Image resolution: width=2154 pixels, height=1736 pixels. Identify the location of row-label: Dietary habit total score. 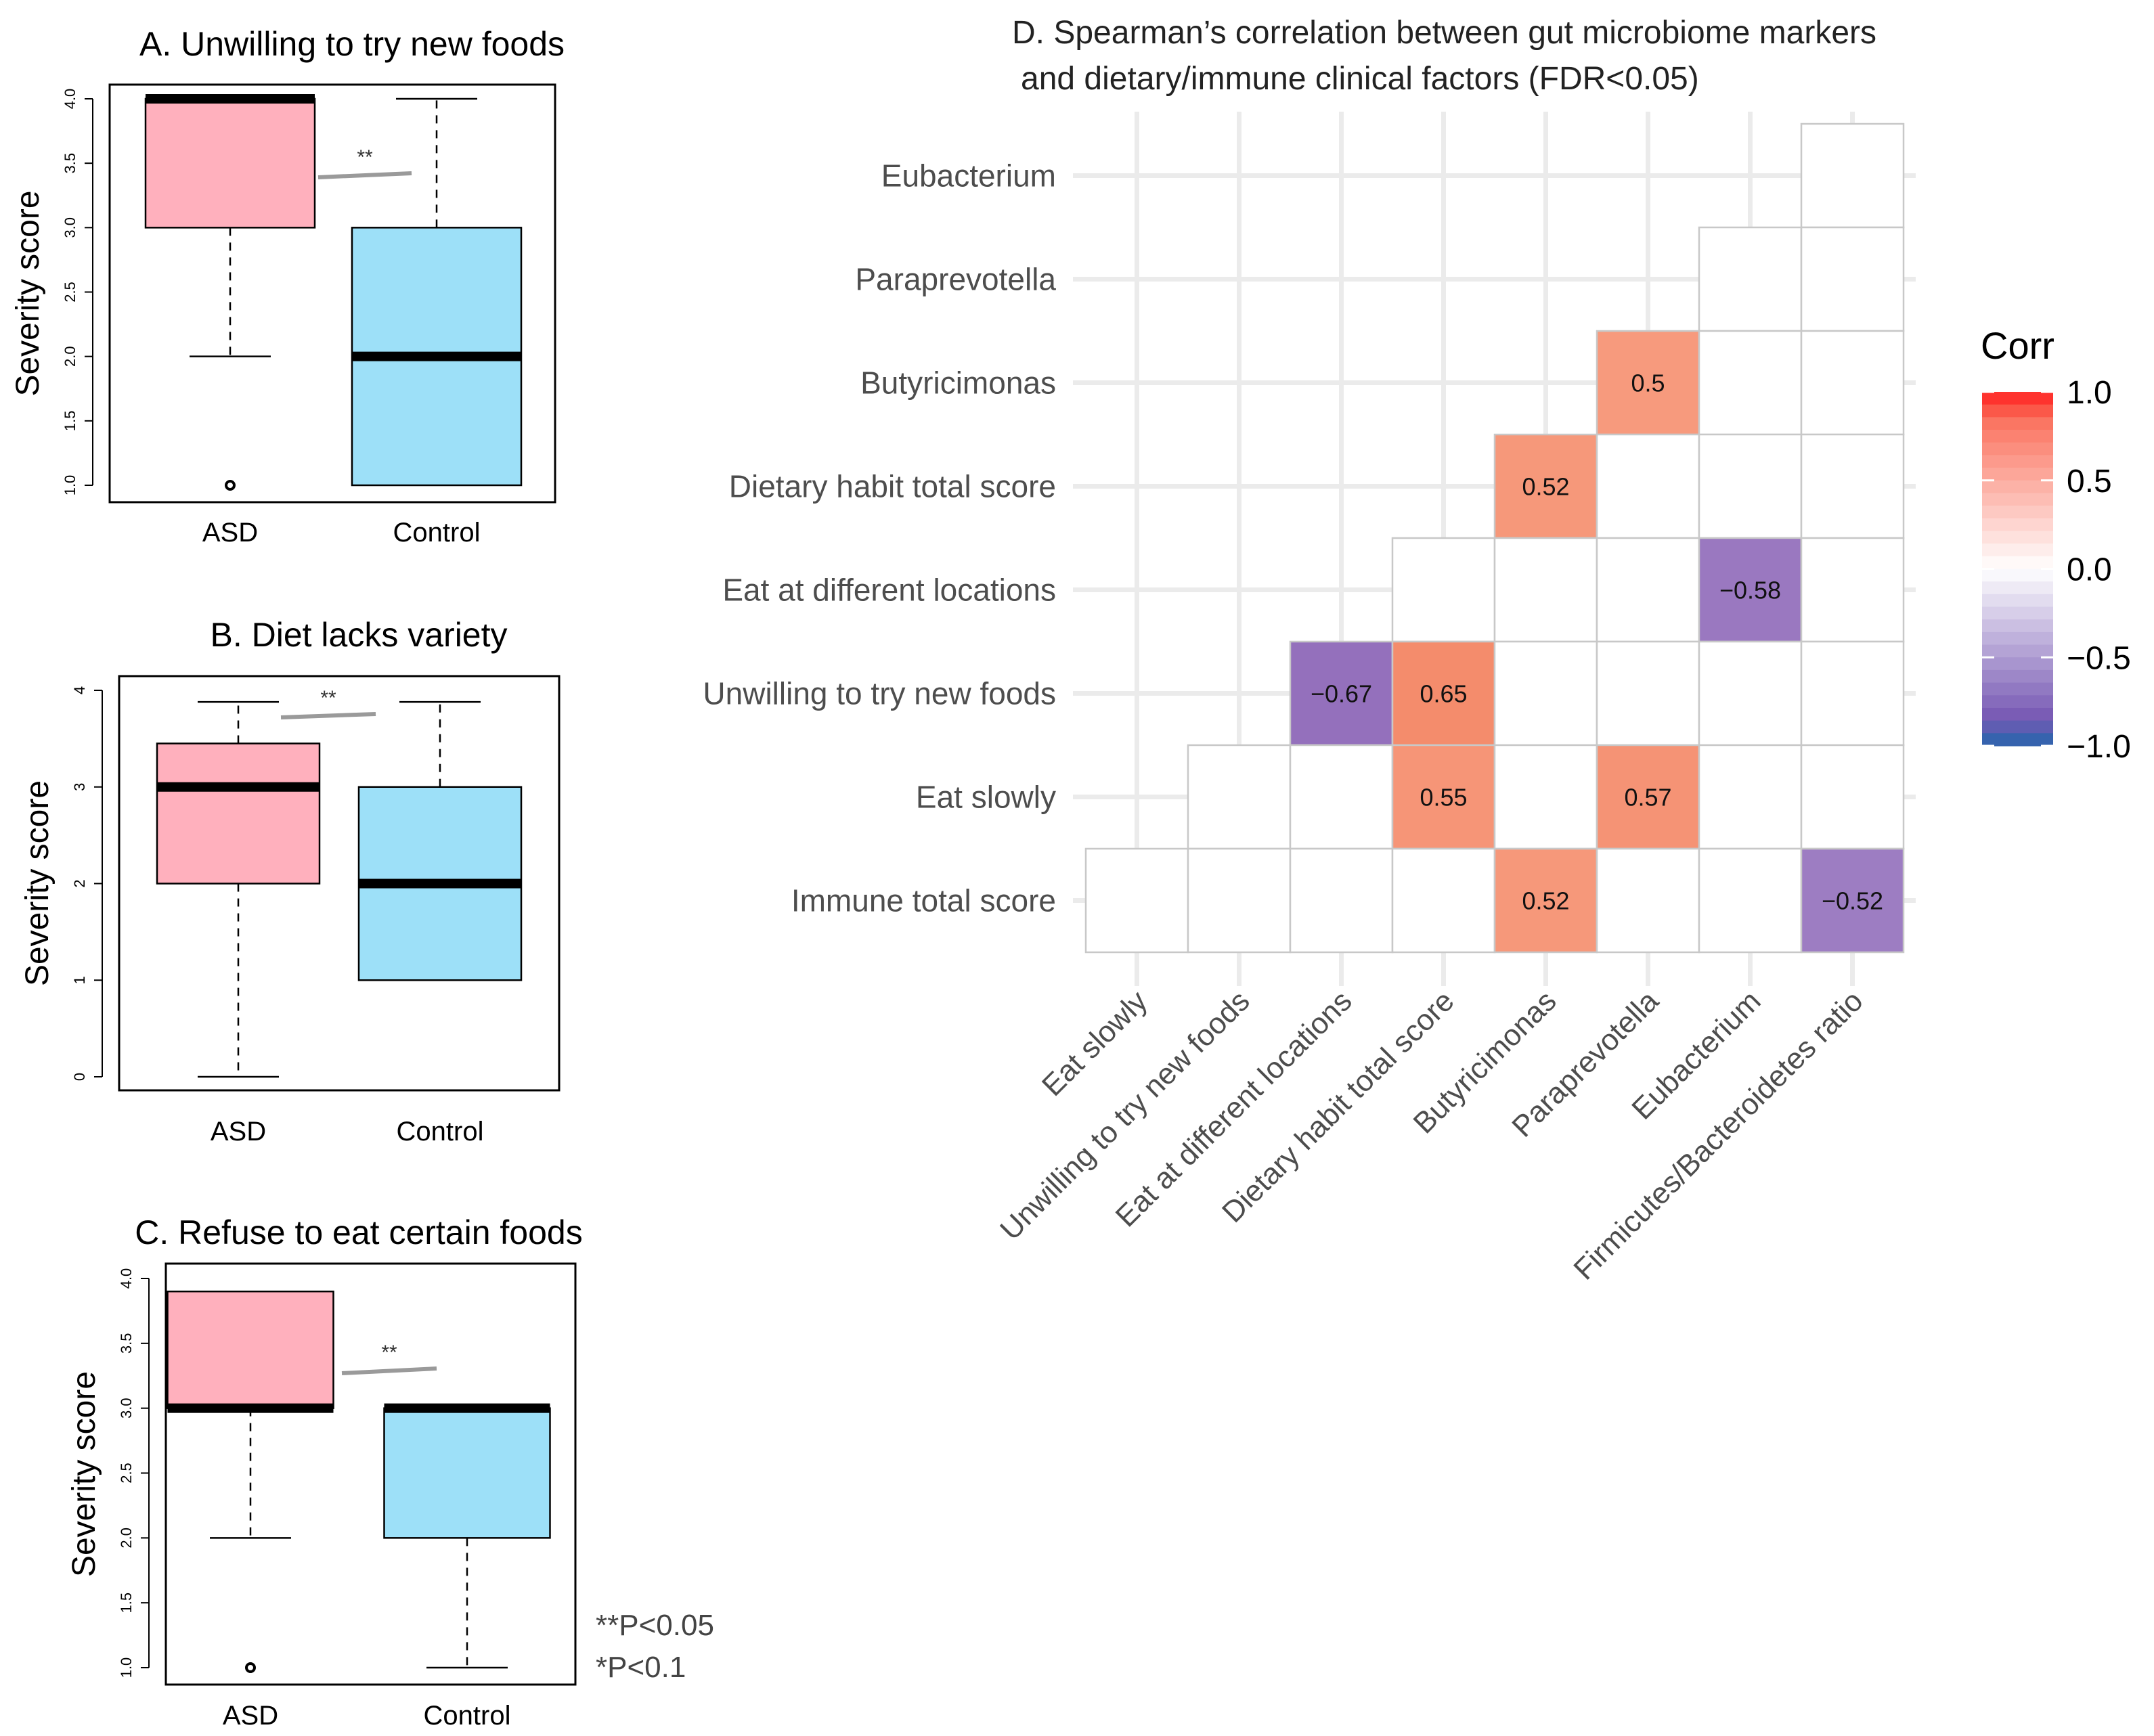
(892, 486).